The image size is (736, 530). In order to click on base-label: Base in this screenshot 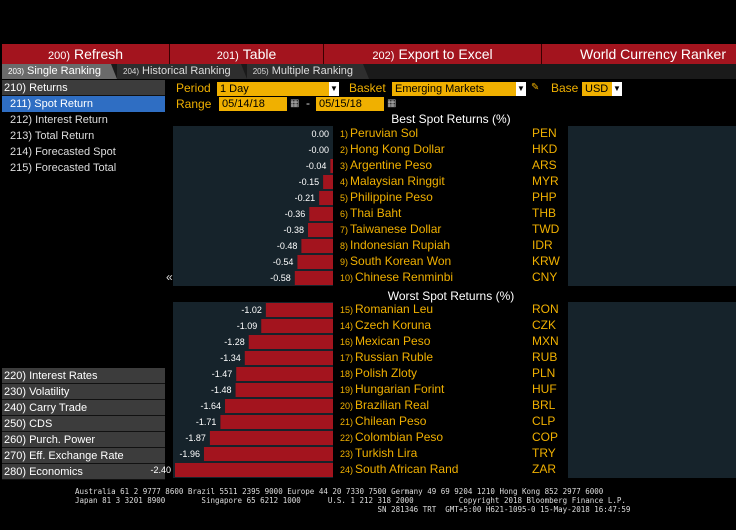, I will do `click(565, 88)`.